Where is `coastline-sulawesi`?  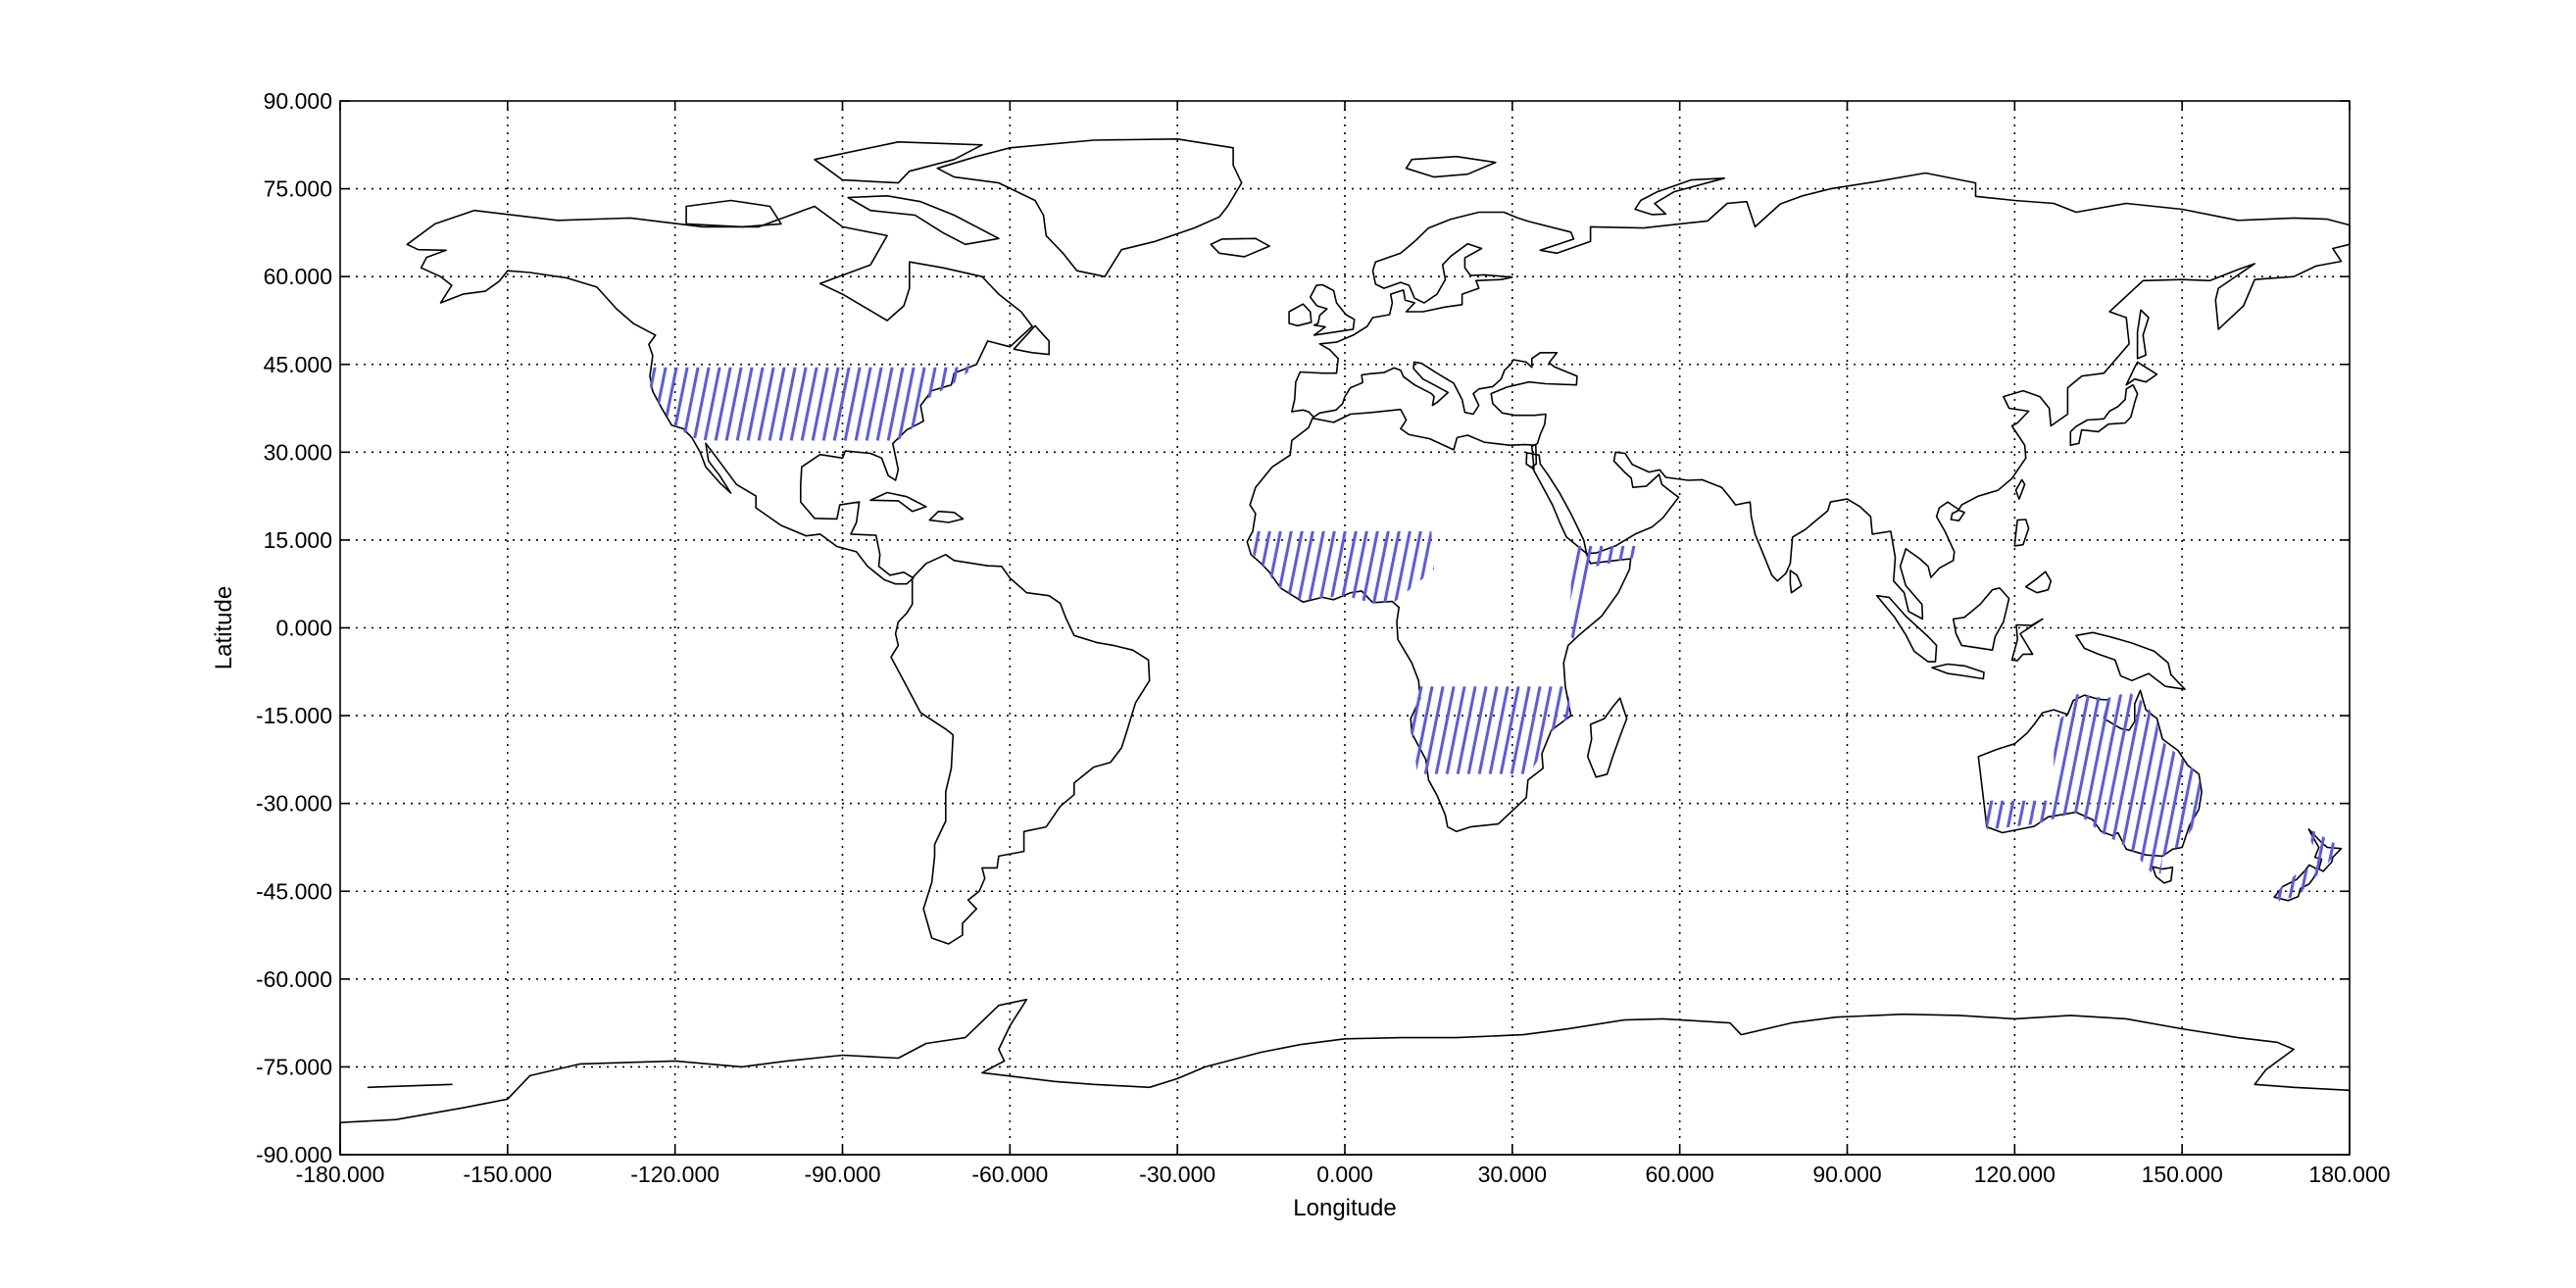
coastline-sulawesi is located at coordinates (2027, 640).